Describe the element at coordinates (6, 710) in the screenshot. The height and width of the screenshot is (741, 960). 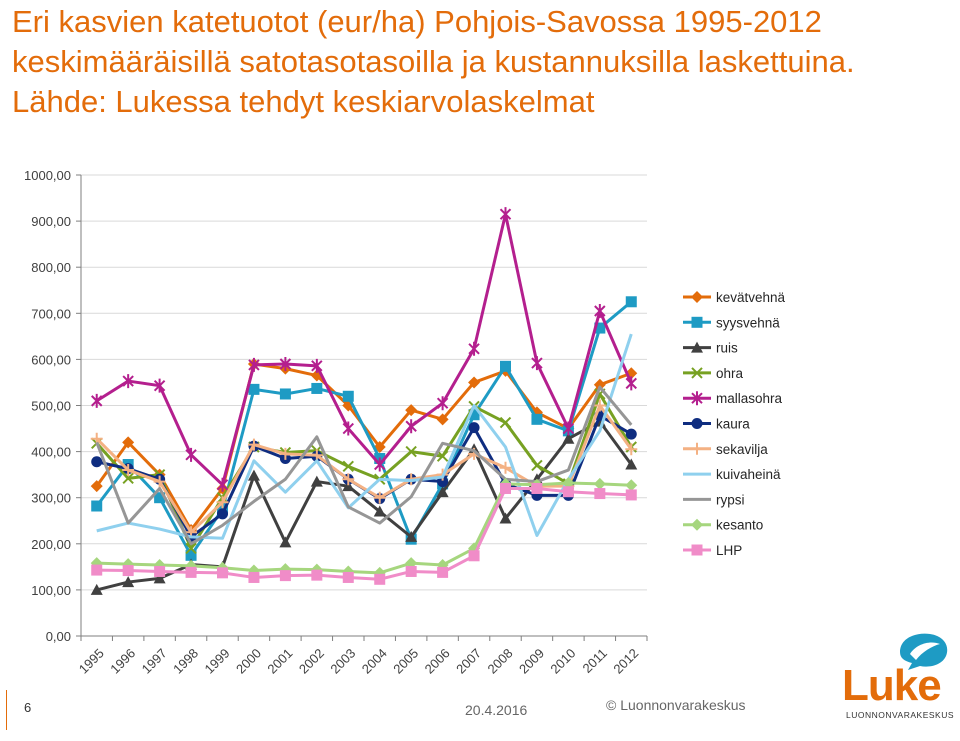
I see `footer-divider` at that location.